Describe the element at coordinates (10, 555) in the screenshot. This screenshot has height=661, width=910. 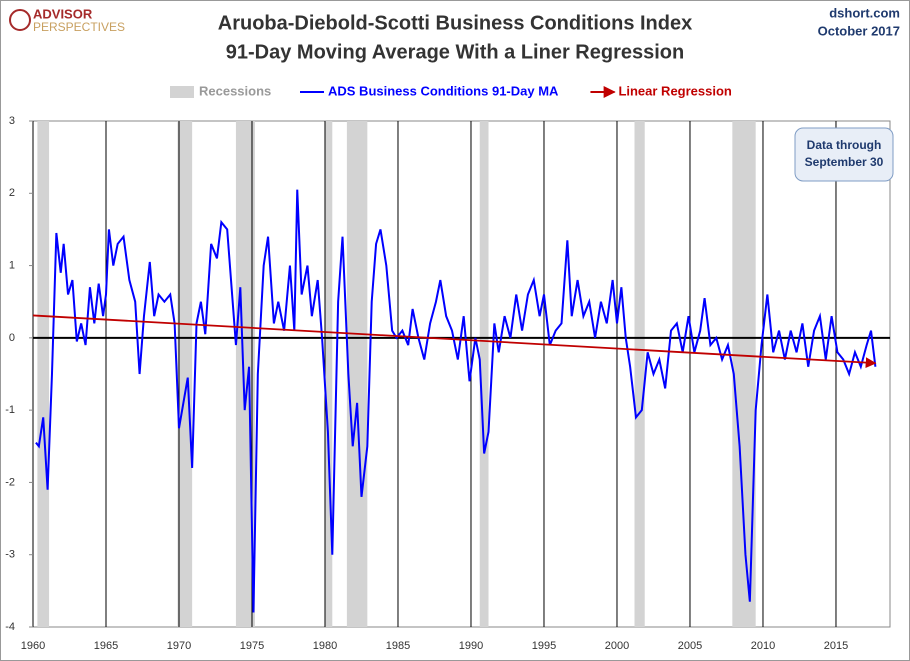
I see `y-tick-label: -3` at that location.